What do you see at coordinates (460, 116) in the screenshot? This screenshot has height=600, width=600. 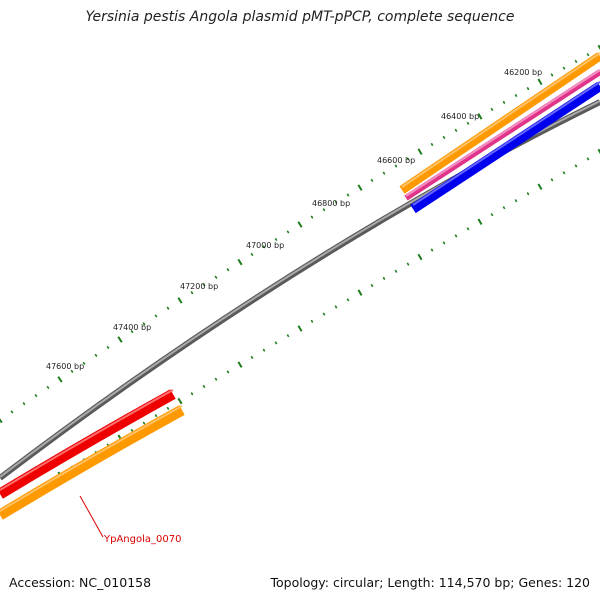 I see `tick-label-46400: 46400 bp` at bounding box center [460, 116].